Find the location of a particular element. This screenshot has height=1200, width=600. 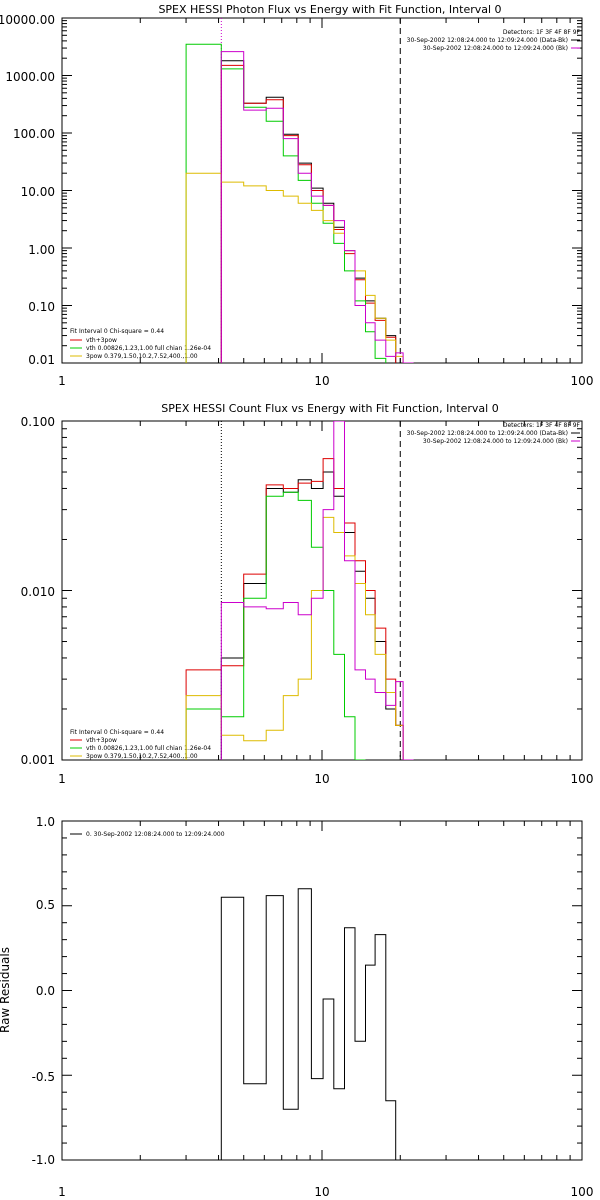

count-ytick-label-1: 0.010 is located at coordinates (38, 592).